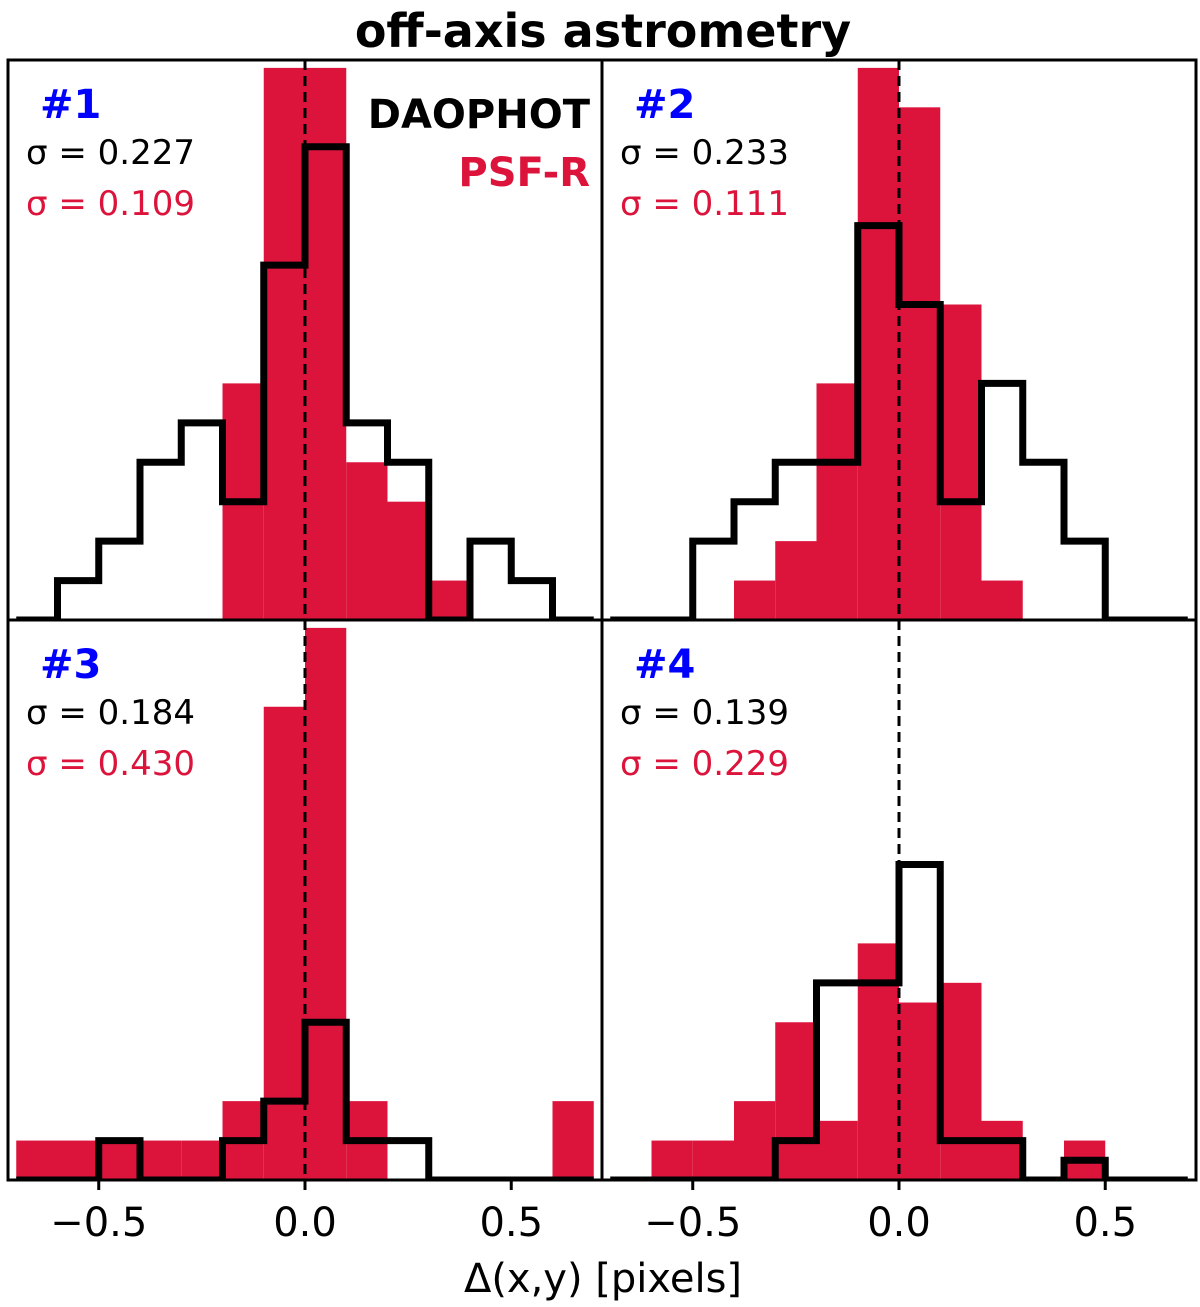  Describe the element at coordinates (704, 204) in the screenshot. I see `sigma-psfr: σ = 0.111` at that location.